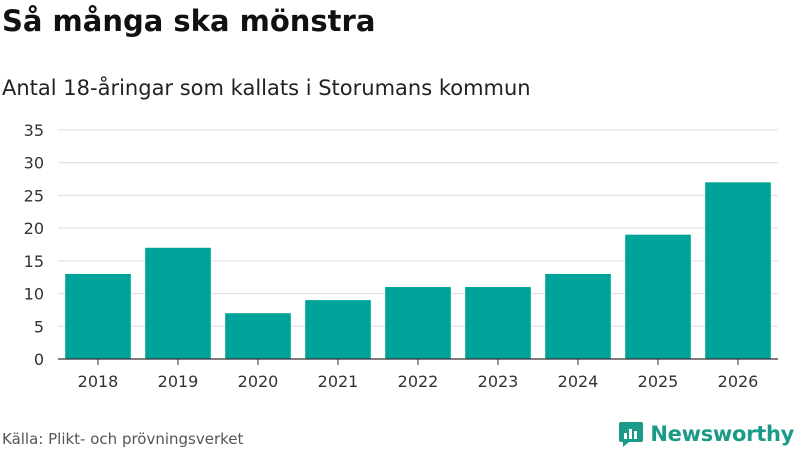 This screenshot has width=800, height=450. Describe the element at coordinates (98, 316) in the screenshot. I see `bar-2018` at that location.